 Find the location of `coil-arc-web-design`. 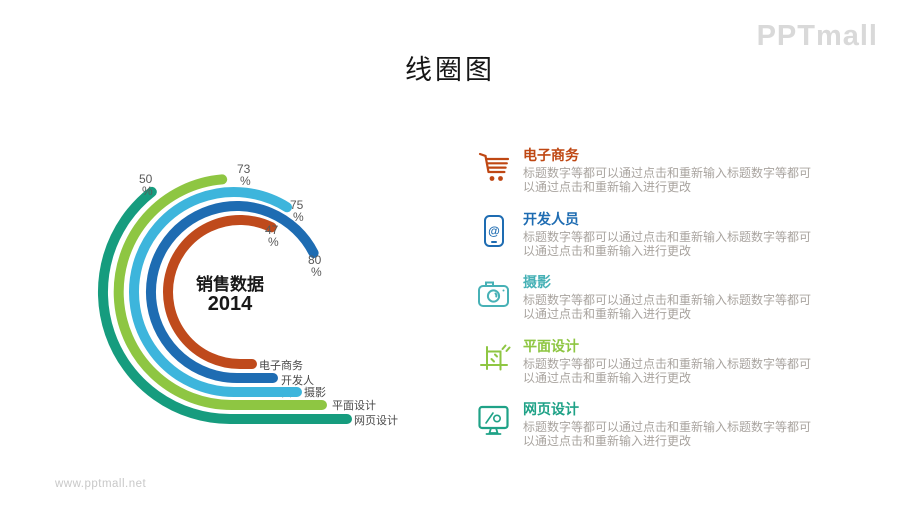

coil-arc-web-design is located at coordinates (225, 305).